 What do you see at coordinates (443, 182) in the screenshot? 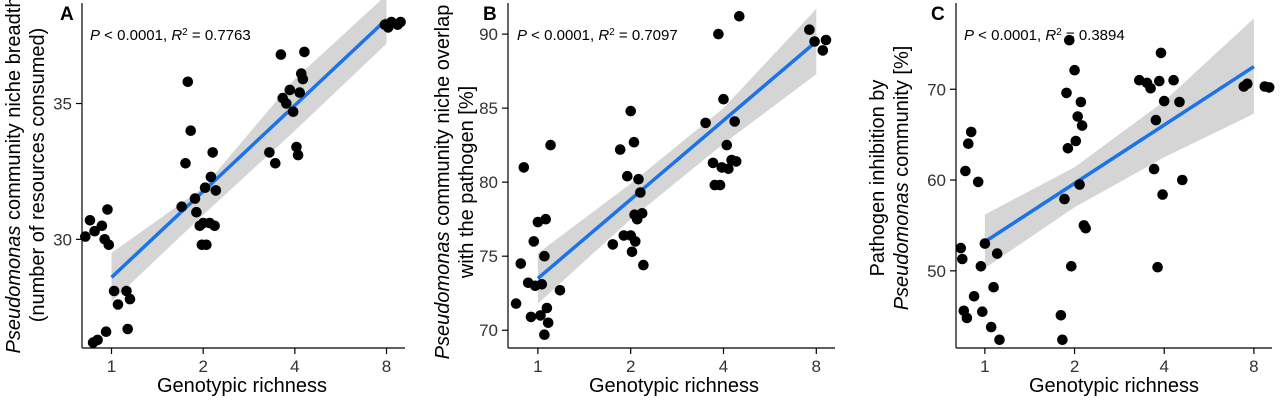
I see `y-axis-label-b-line1: Pseudomonas community niche overlap` at bounding box center [443, 182].